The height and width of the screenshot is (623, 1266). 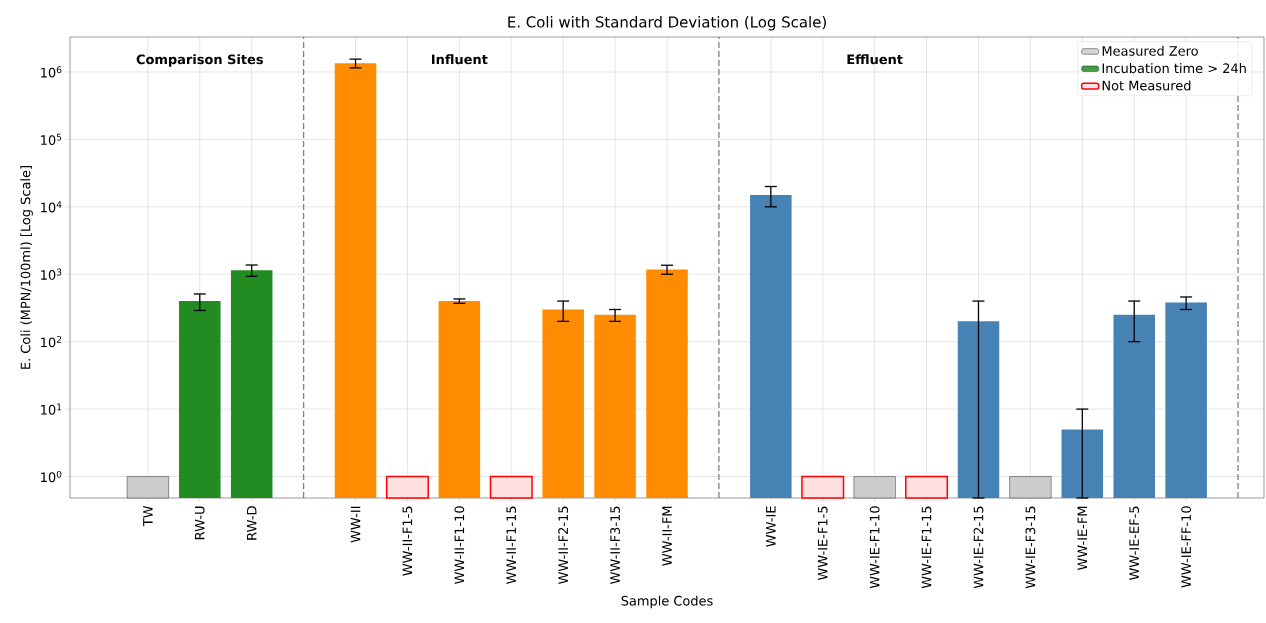 I want to click on x-tick-label: WW-IE-FF-10, so click(x=1186, y=547).